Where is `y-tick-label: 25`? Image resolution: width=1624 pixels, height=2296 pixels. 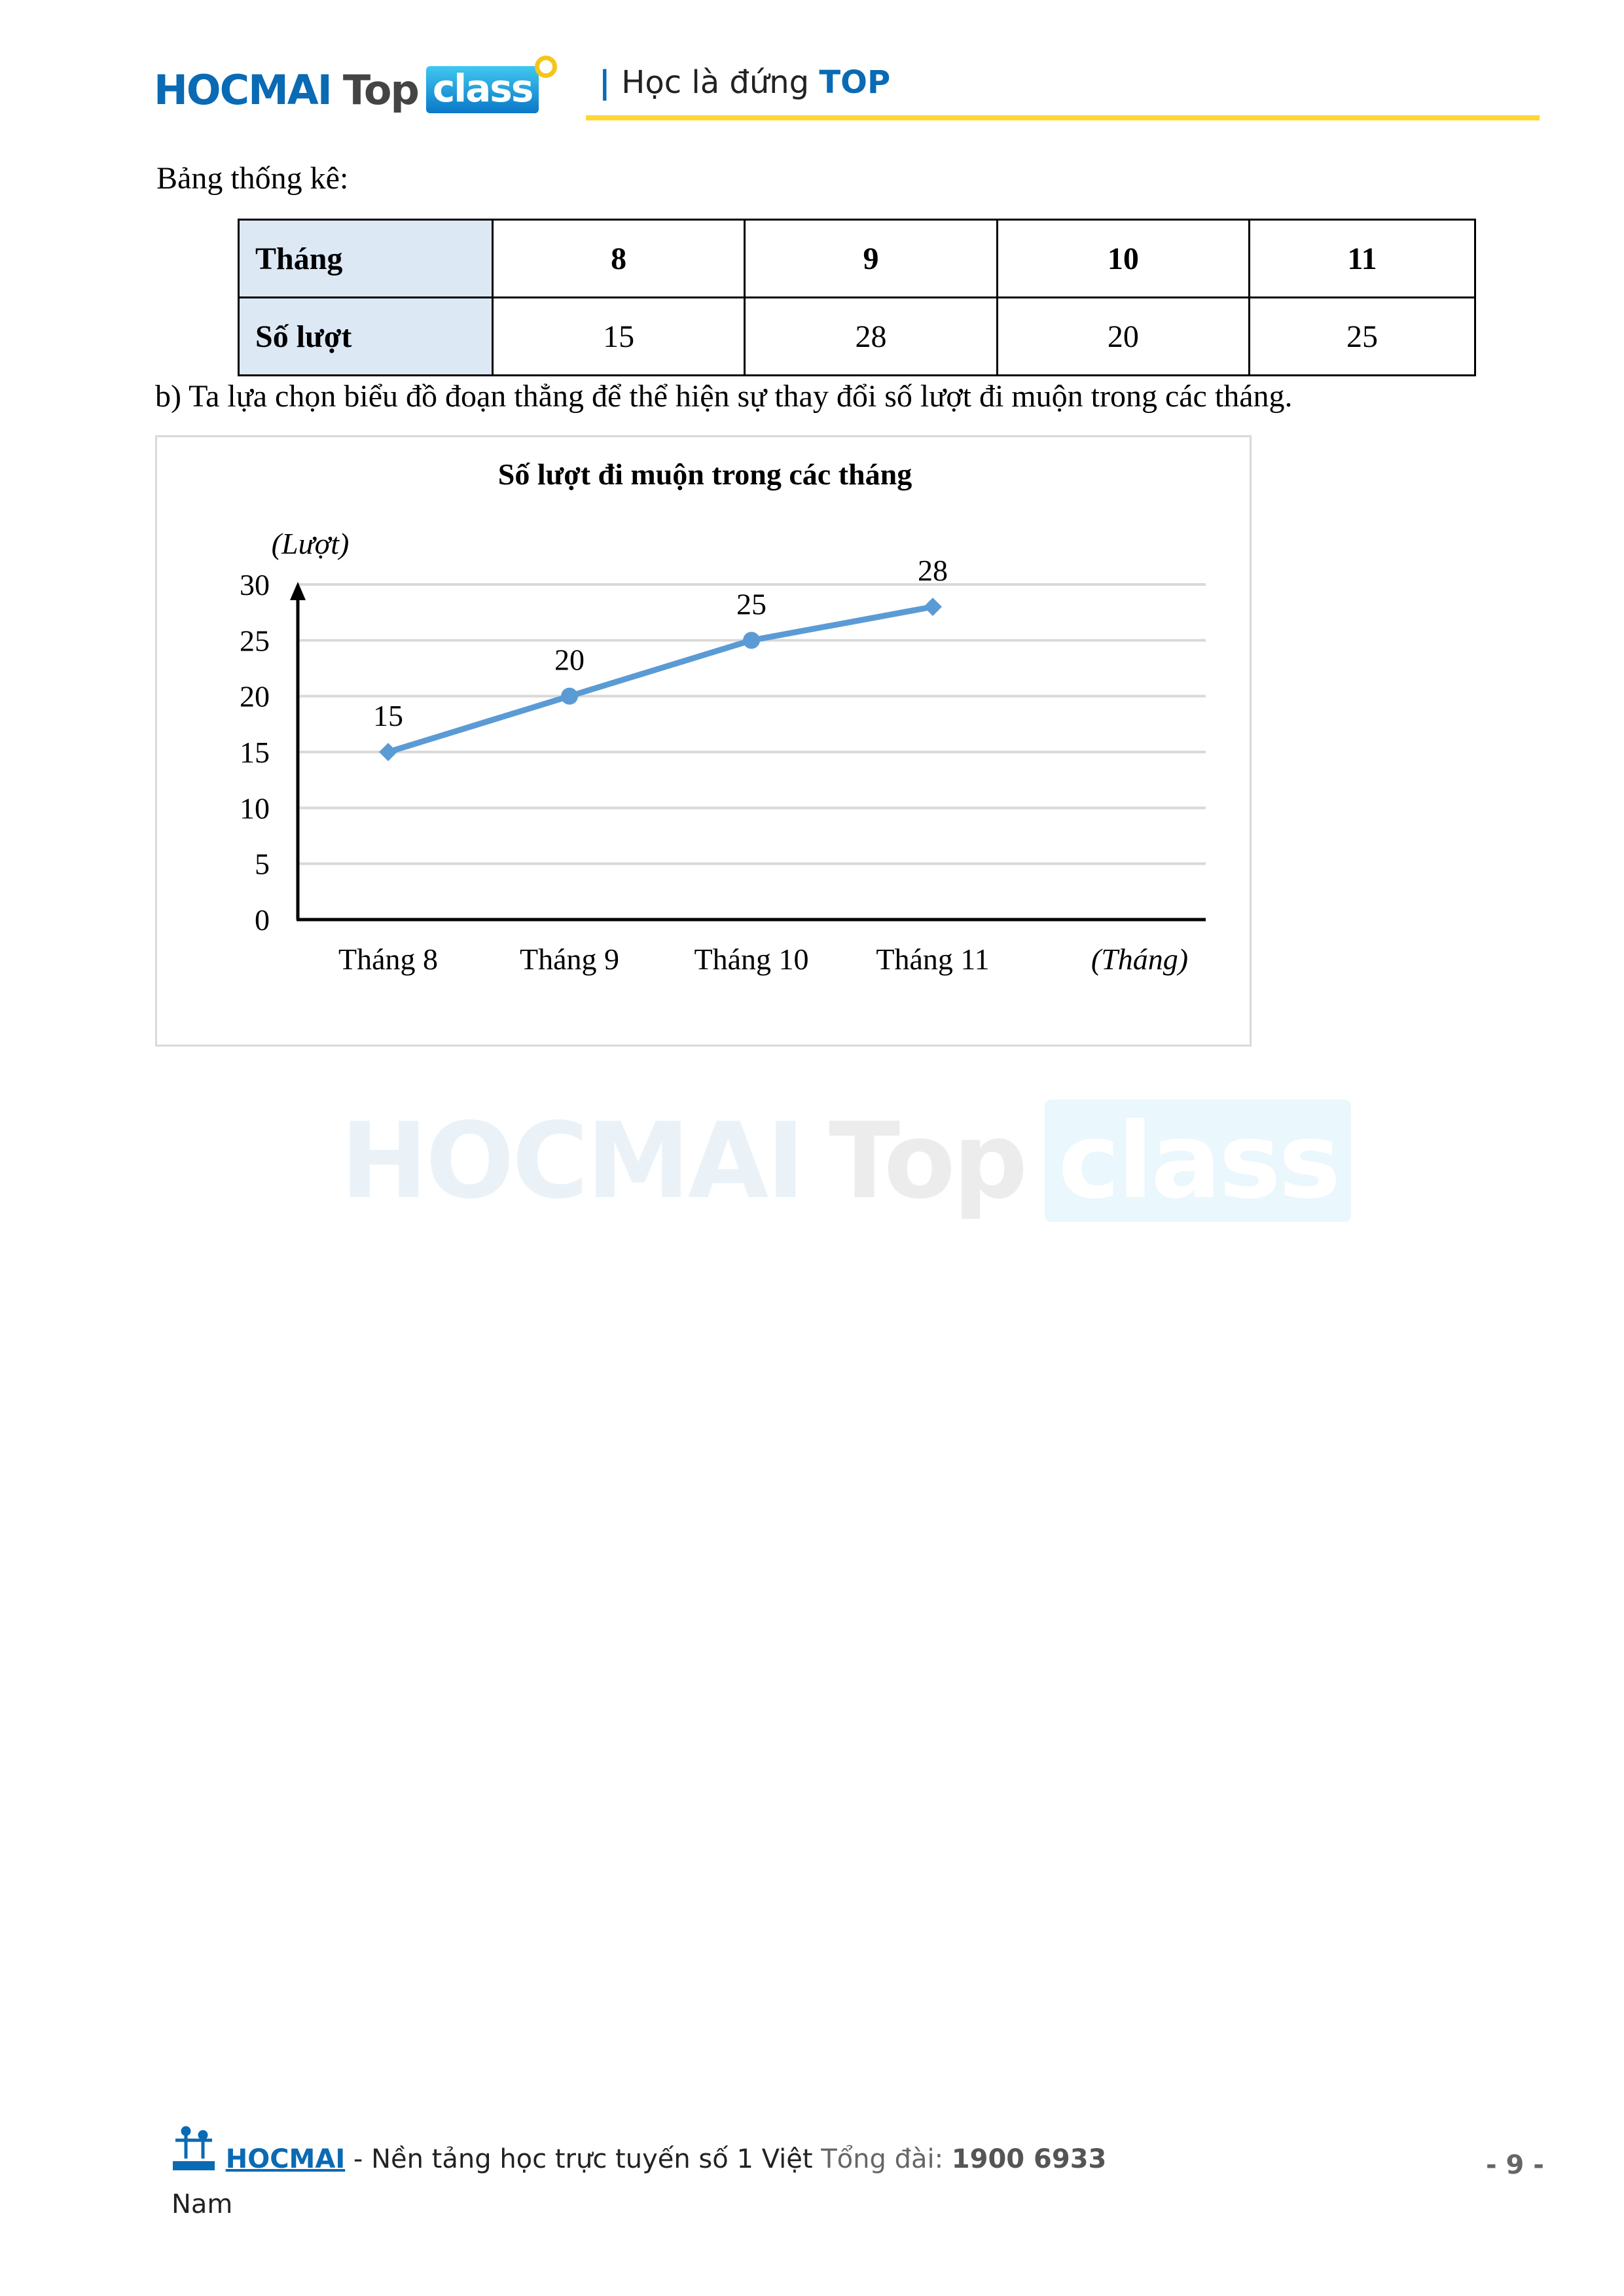 y-tick-label: 25 is located at coordinates (255, 640).